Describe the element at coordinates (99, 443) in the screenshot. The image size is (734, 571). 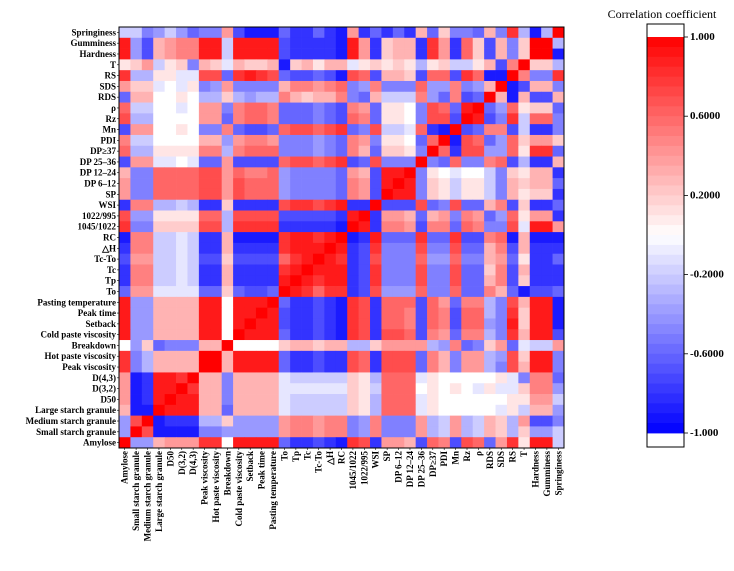
I see `row-label: Amylose` at that location.